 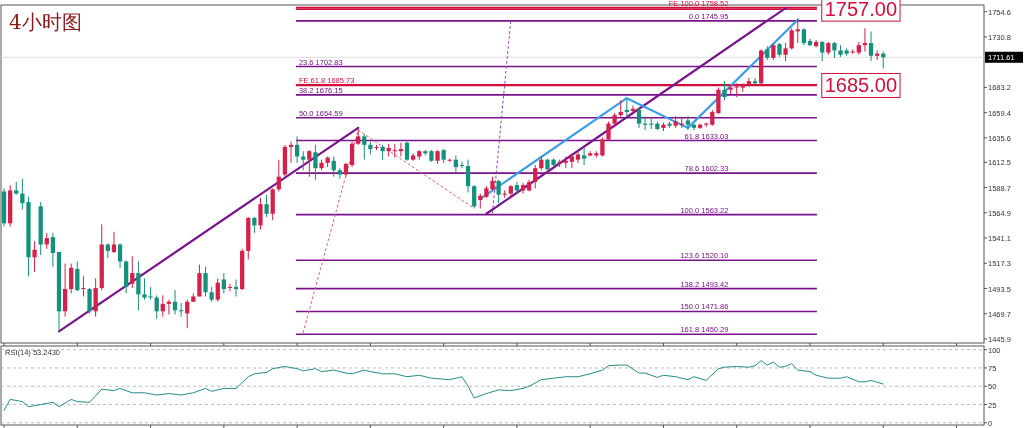 I want to click on ref-line-label: 1685.00, so click(x=861, y=85).